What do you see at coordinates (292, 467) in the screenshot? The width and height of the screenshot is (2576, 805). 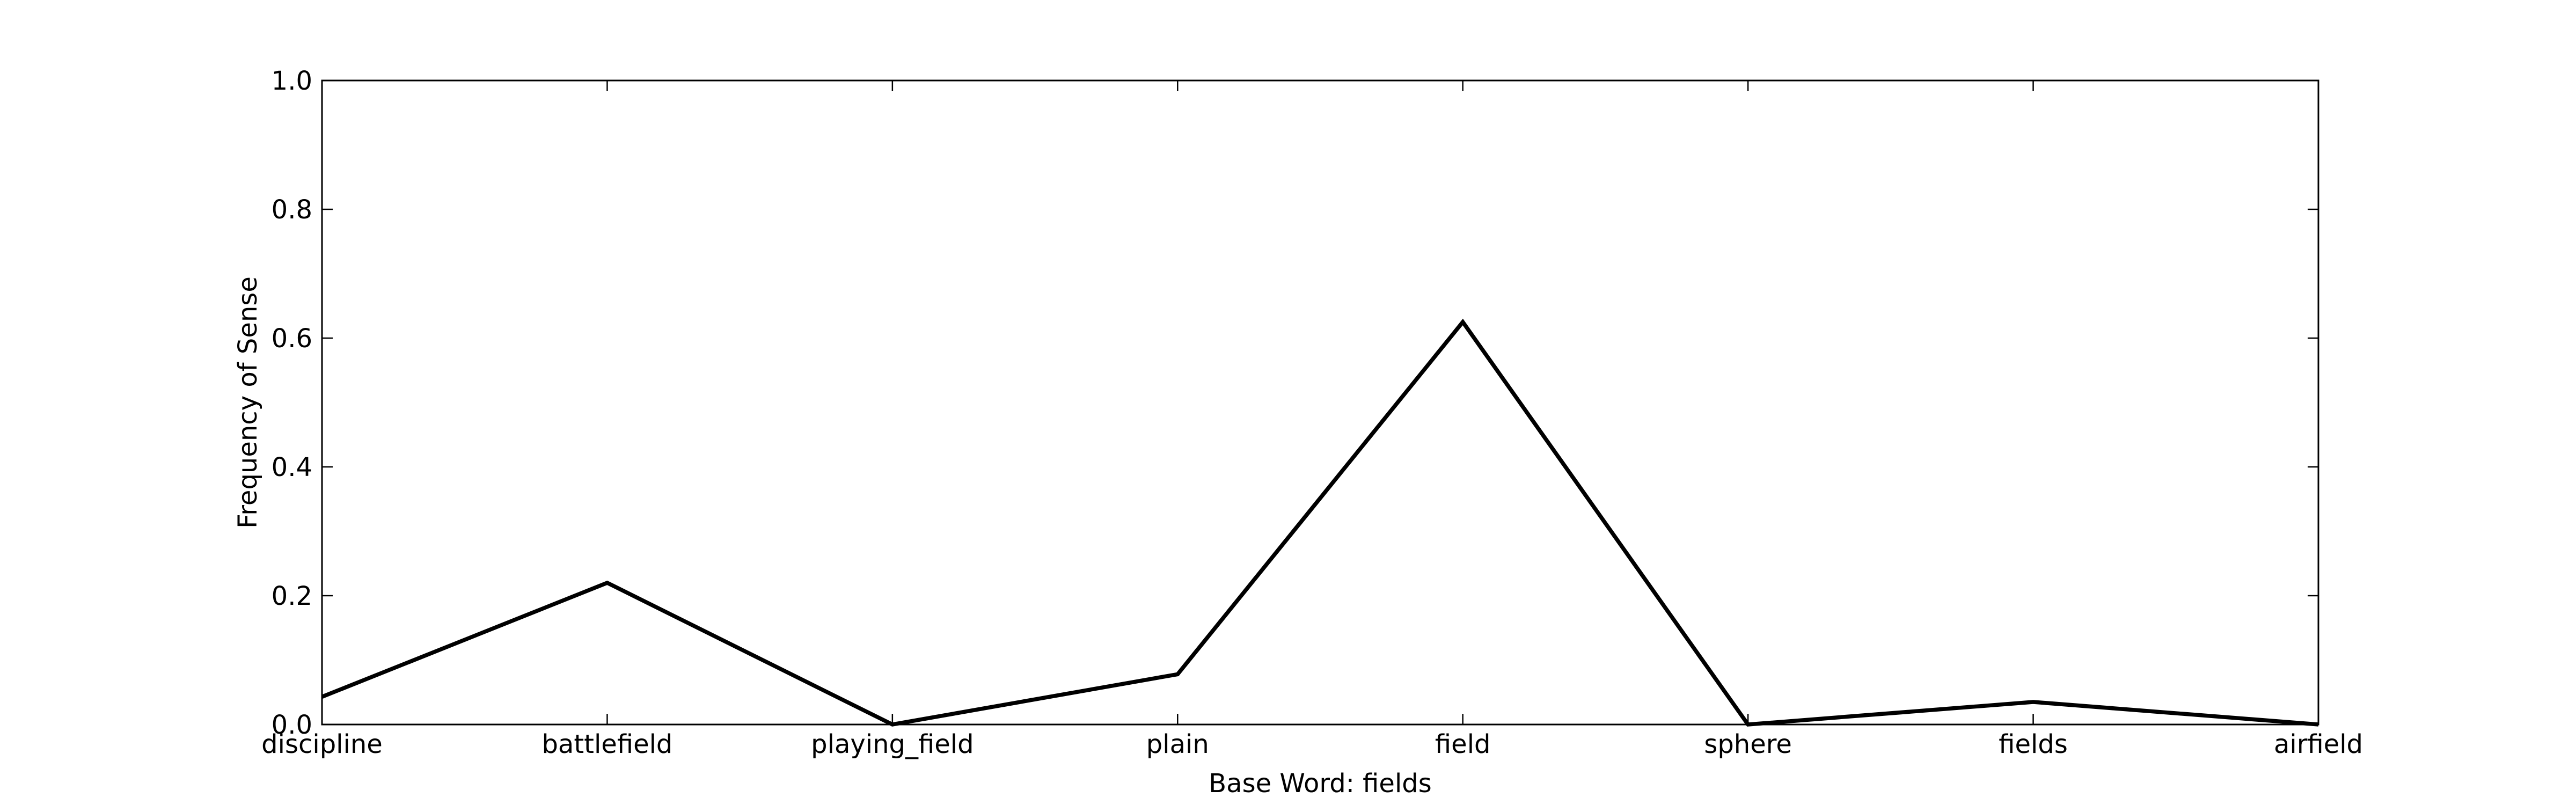 I see `y-tick-label: 0.4` at bounding box center [292, 467].